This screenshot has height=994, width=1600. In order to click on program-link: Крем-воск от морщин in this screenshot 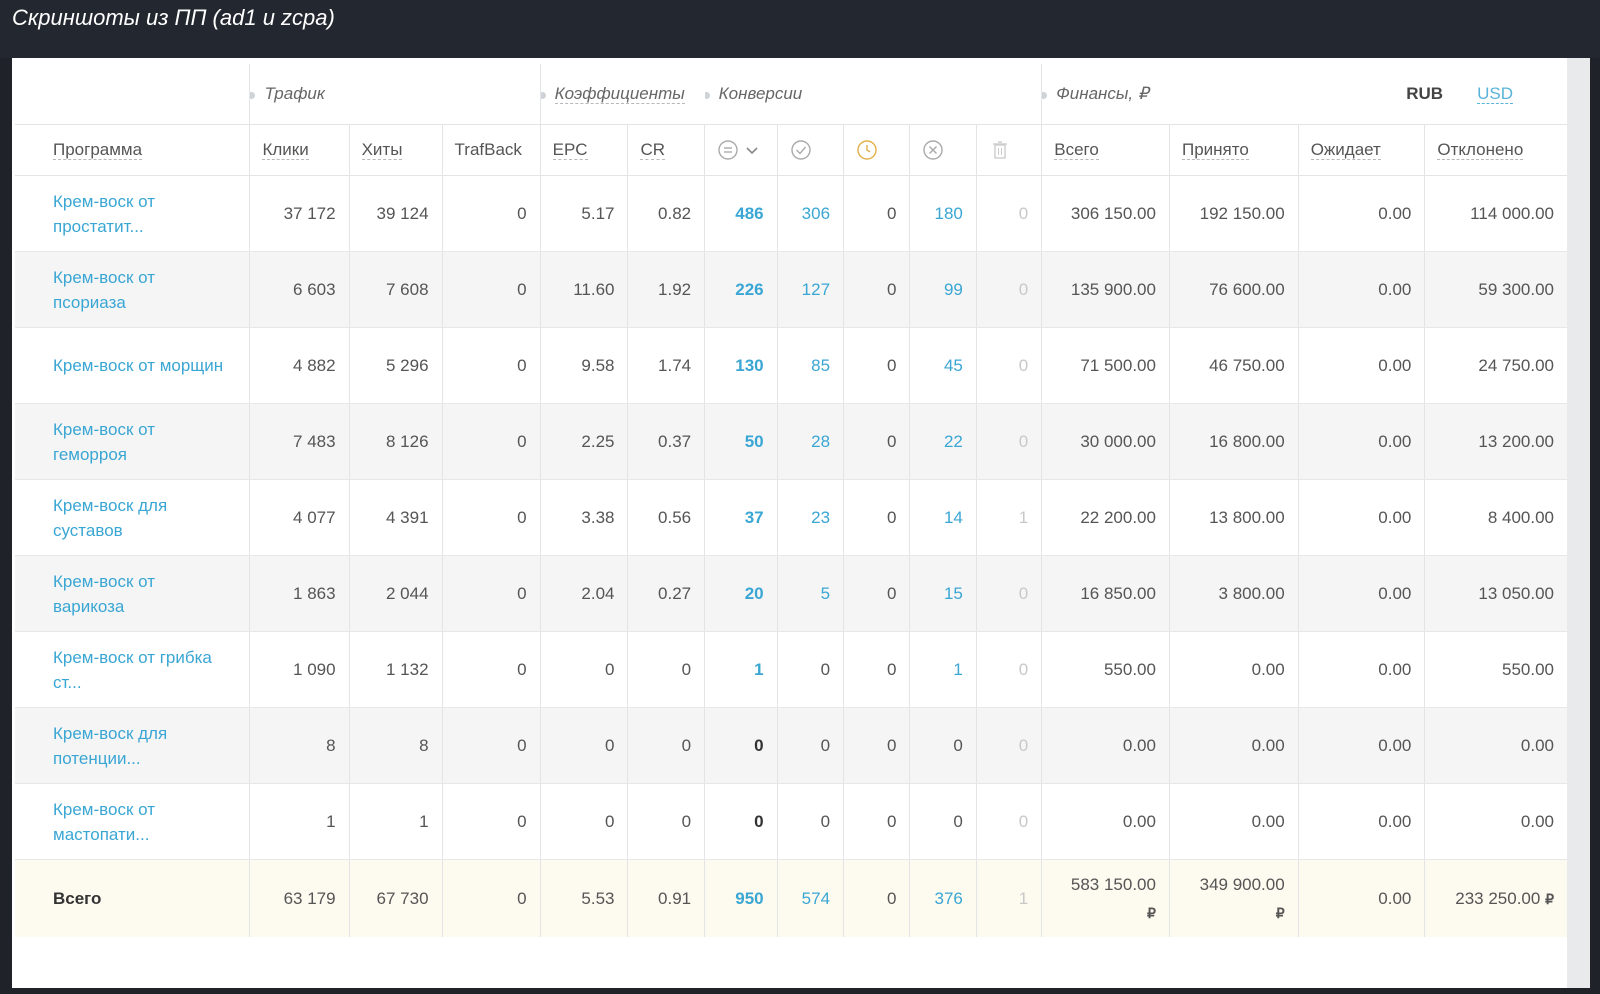, I will do `click(133, 365)`.